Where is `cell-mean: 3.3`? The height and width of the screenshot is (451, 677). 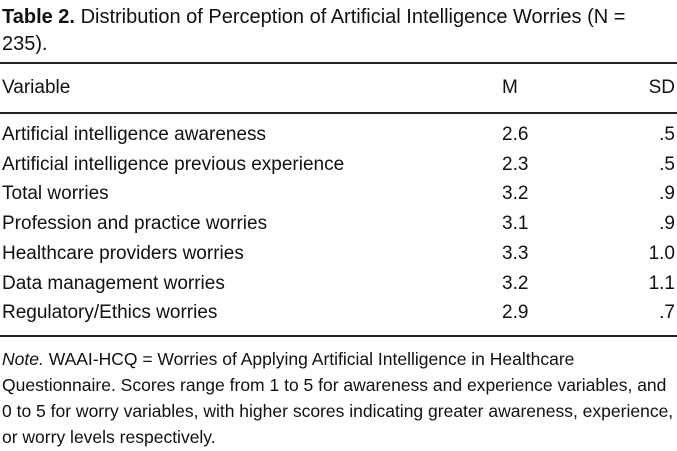
cell-mean: 3.3 is located at coordinates (515, 253).